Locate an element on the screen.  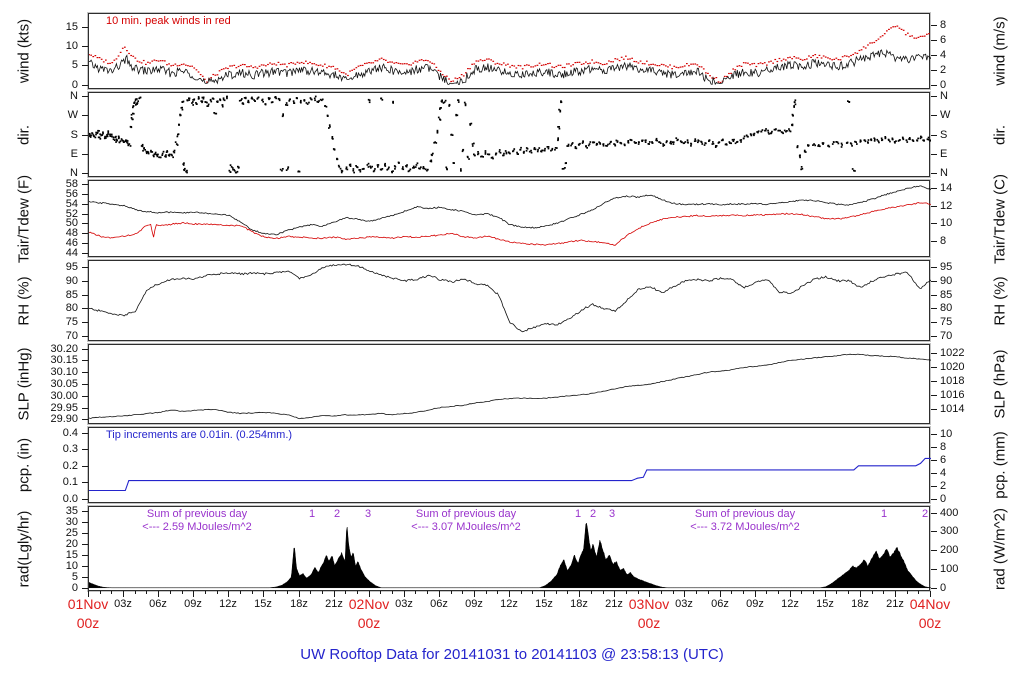
x-hour-label: 03z is located at coordinates (684, 604).